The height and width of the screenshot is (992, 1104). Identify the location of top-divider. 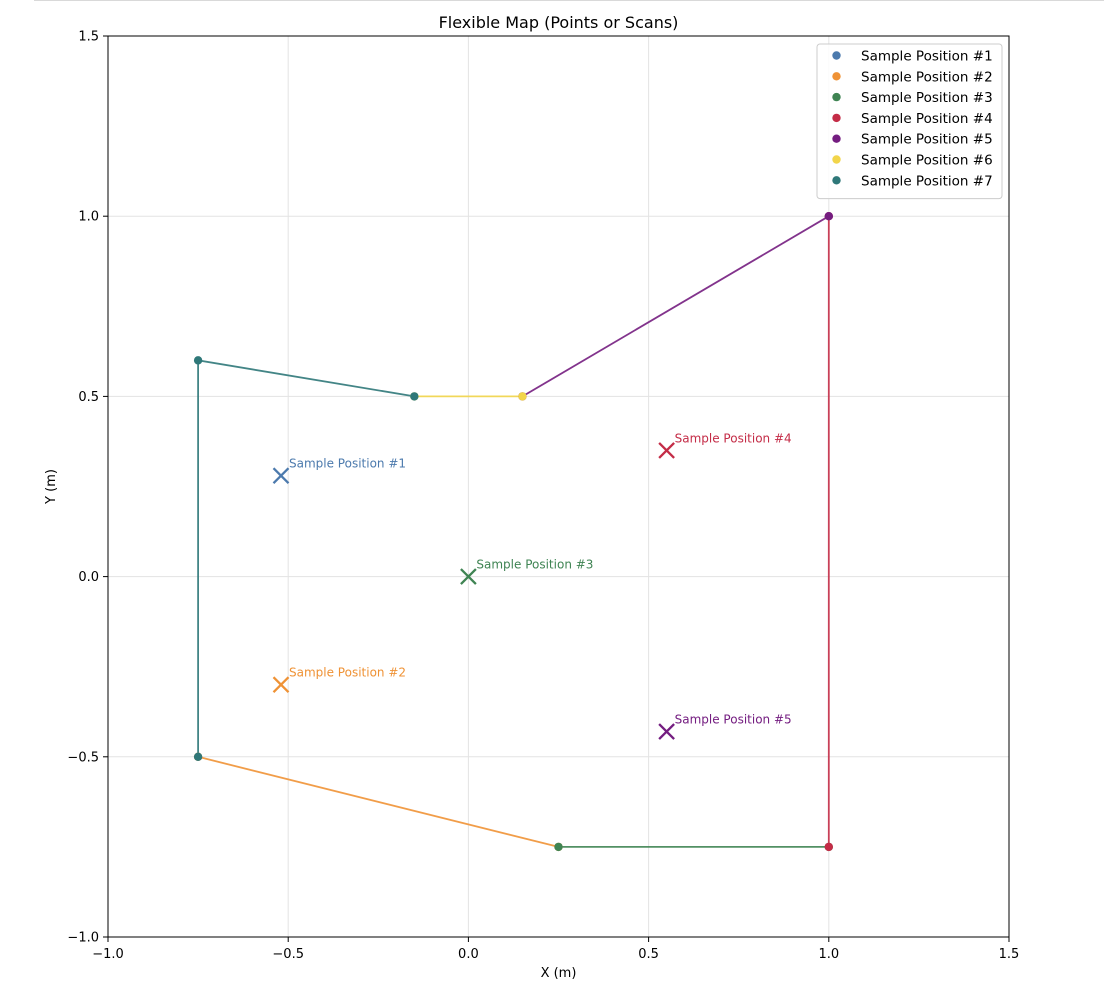
(569, 0).